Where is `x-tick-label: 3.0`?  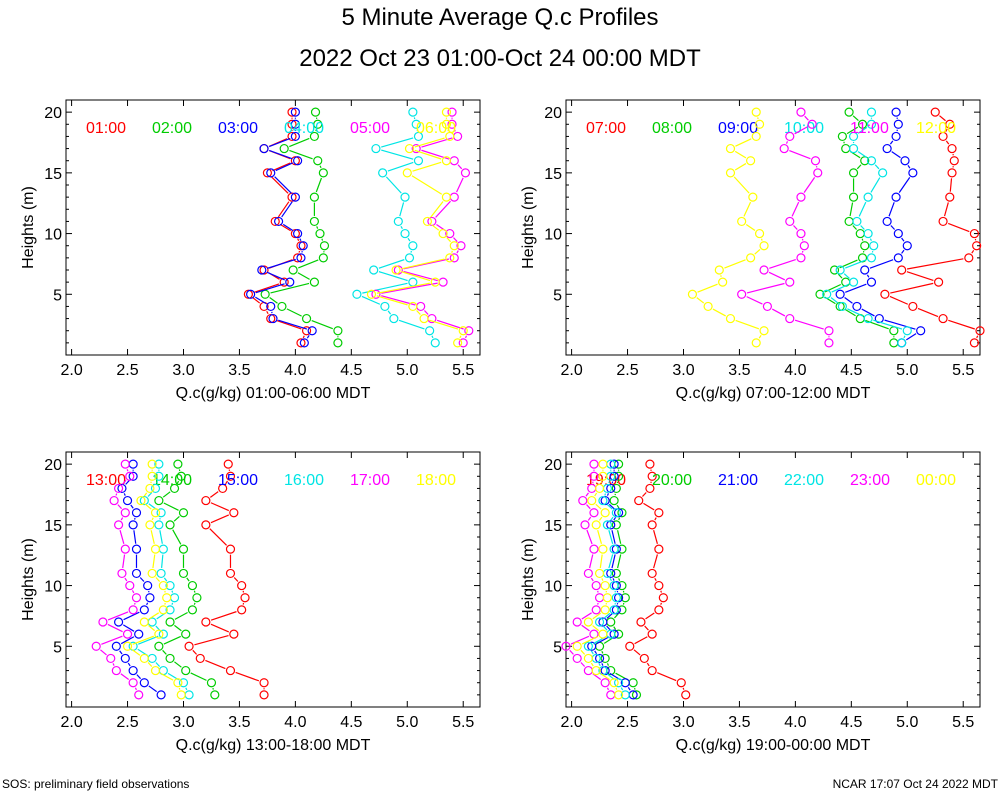
x-tick-label: 3.0 is located at coordinates (183, 722).